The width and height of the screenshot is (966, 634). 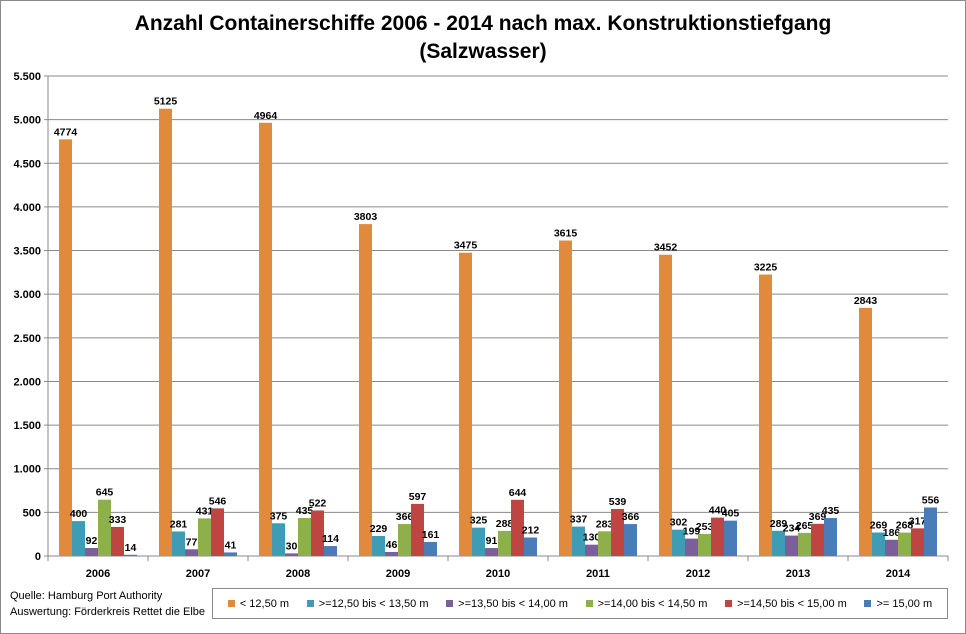 I want to click on data-label: 269, so click(x=879, y=526).